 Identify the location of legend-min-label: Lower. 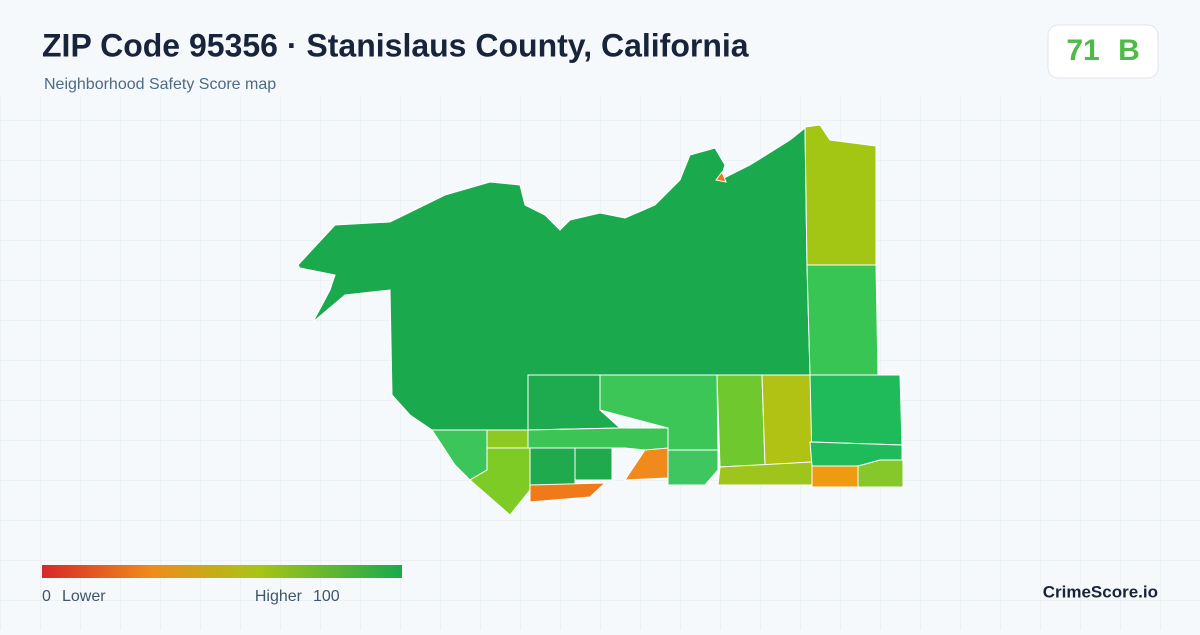
(84, 596).